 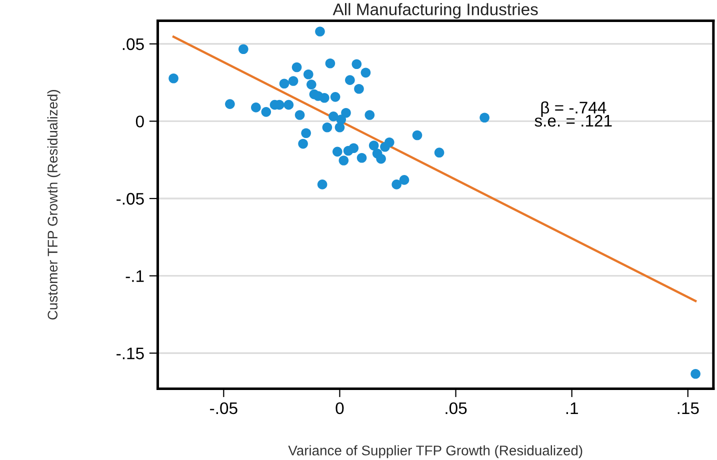 What do you see at coordinates (140, 122) in the screenshot?
I see `y-tick-label: 0` at bounding box center [140, 122].